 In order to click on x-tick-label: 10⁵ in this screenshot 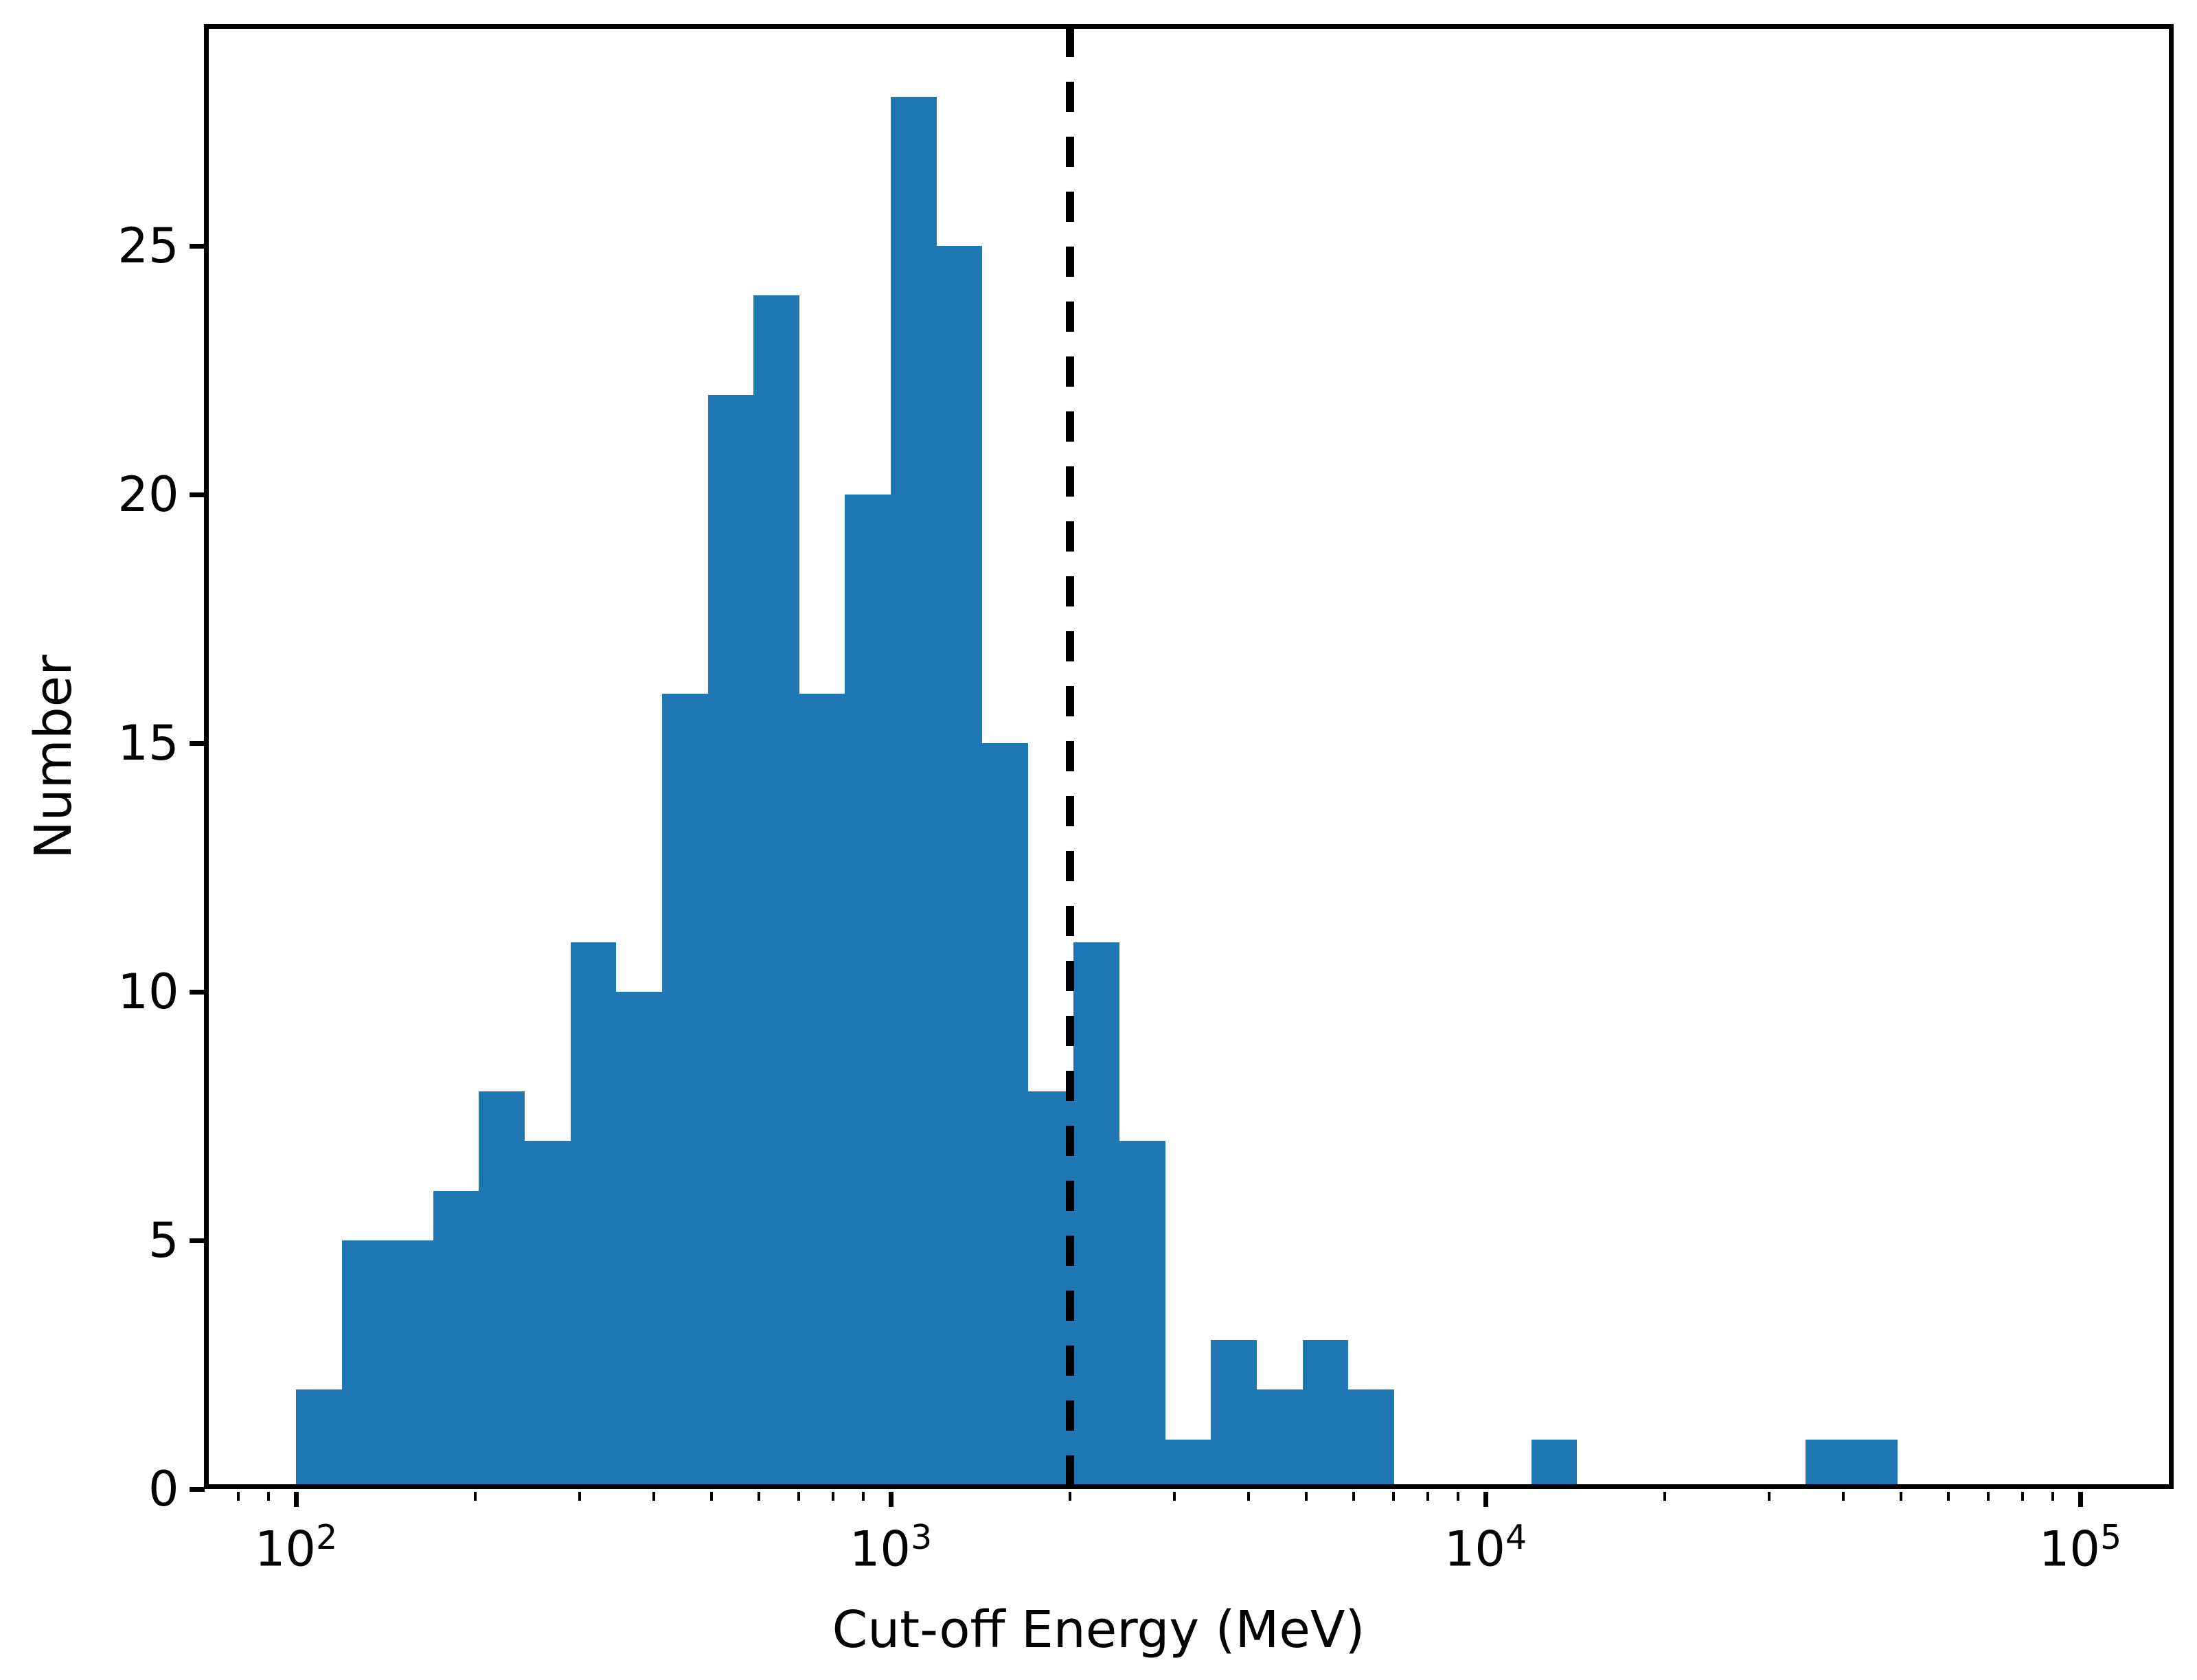, I will do `click(2080, 1548)`.